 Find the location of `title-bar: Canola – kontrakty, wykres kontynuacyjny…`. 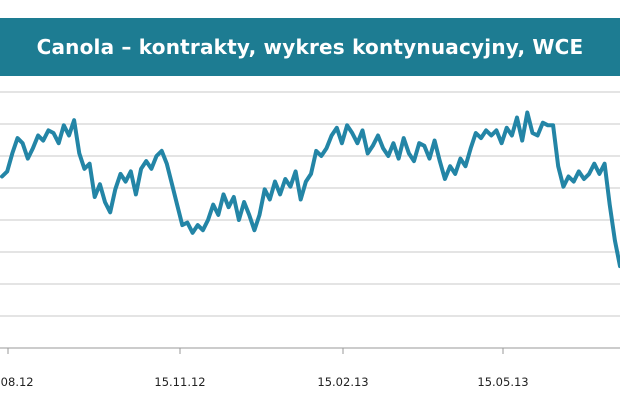

title-bar: Canola – kontrakty, wykres kontynuacyjny… is located at coordinates (310, 47).